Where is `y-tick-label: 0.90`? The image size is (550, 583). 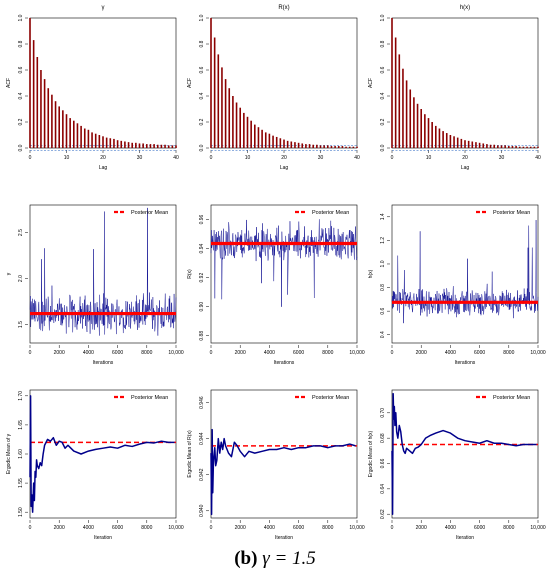 y-tick-label: 0.90 is located at coordinates (202, 307).